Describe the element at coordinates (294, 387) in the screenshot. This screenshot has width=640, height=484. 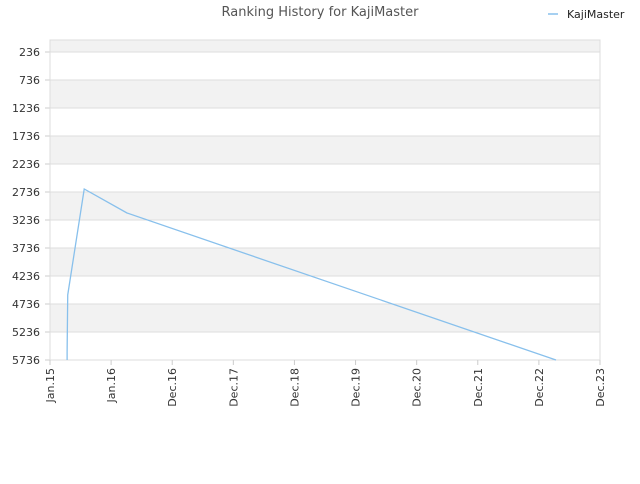
I see `x-tick-label: Dec.18` at that location.